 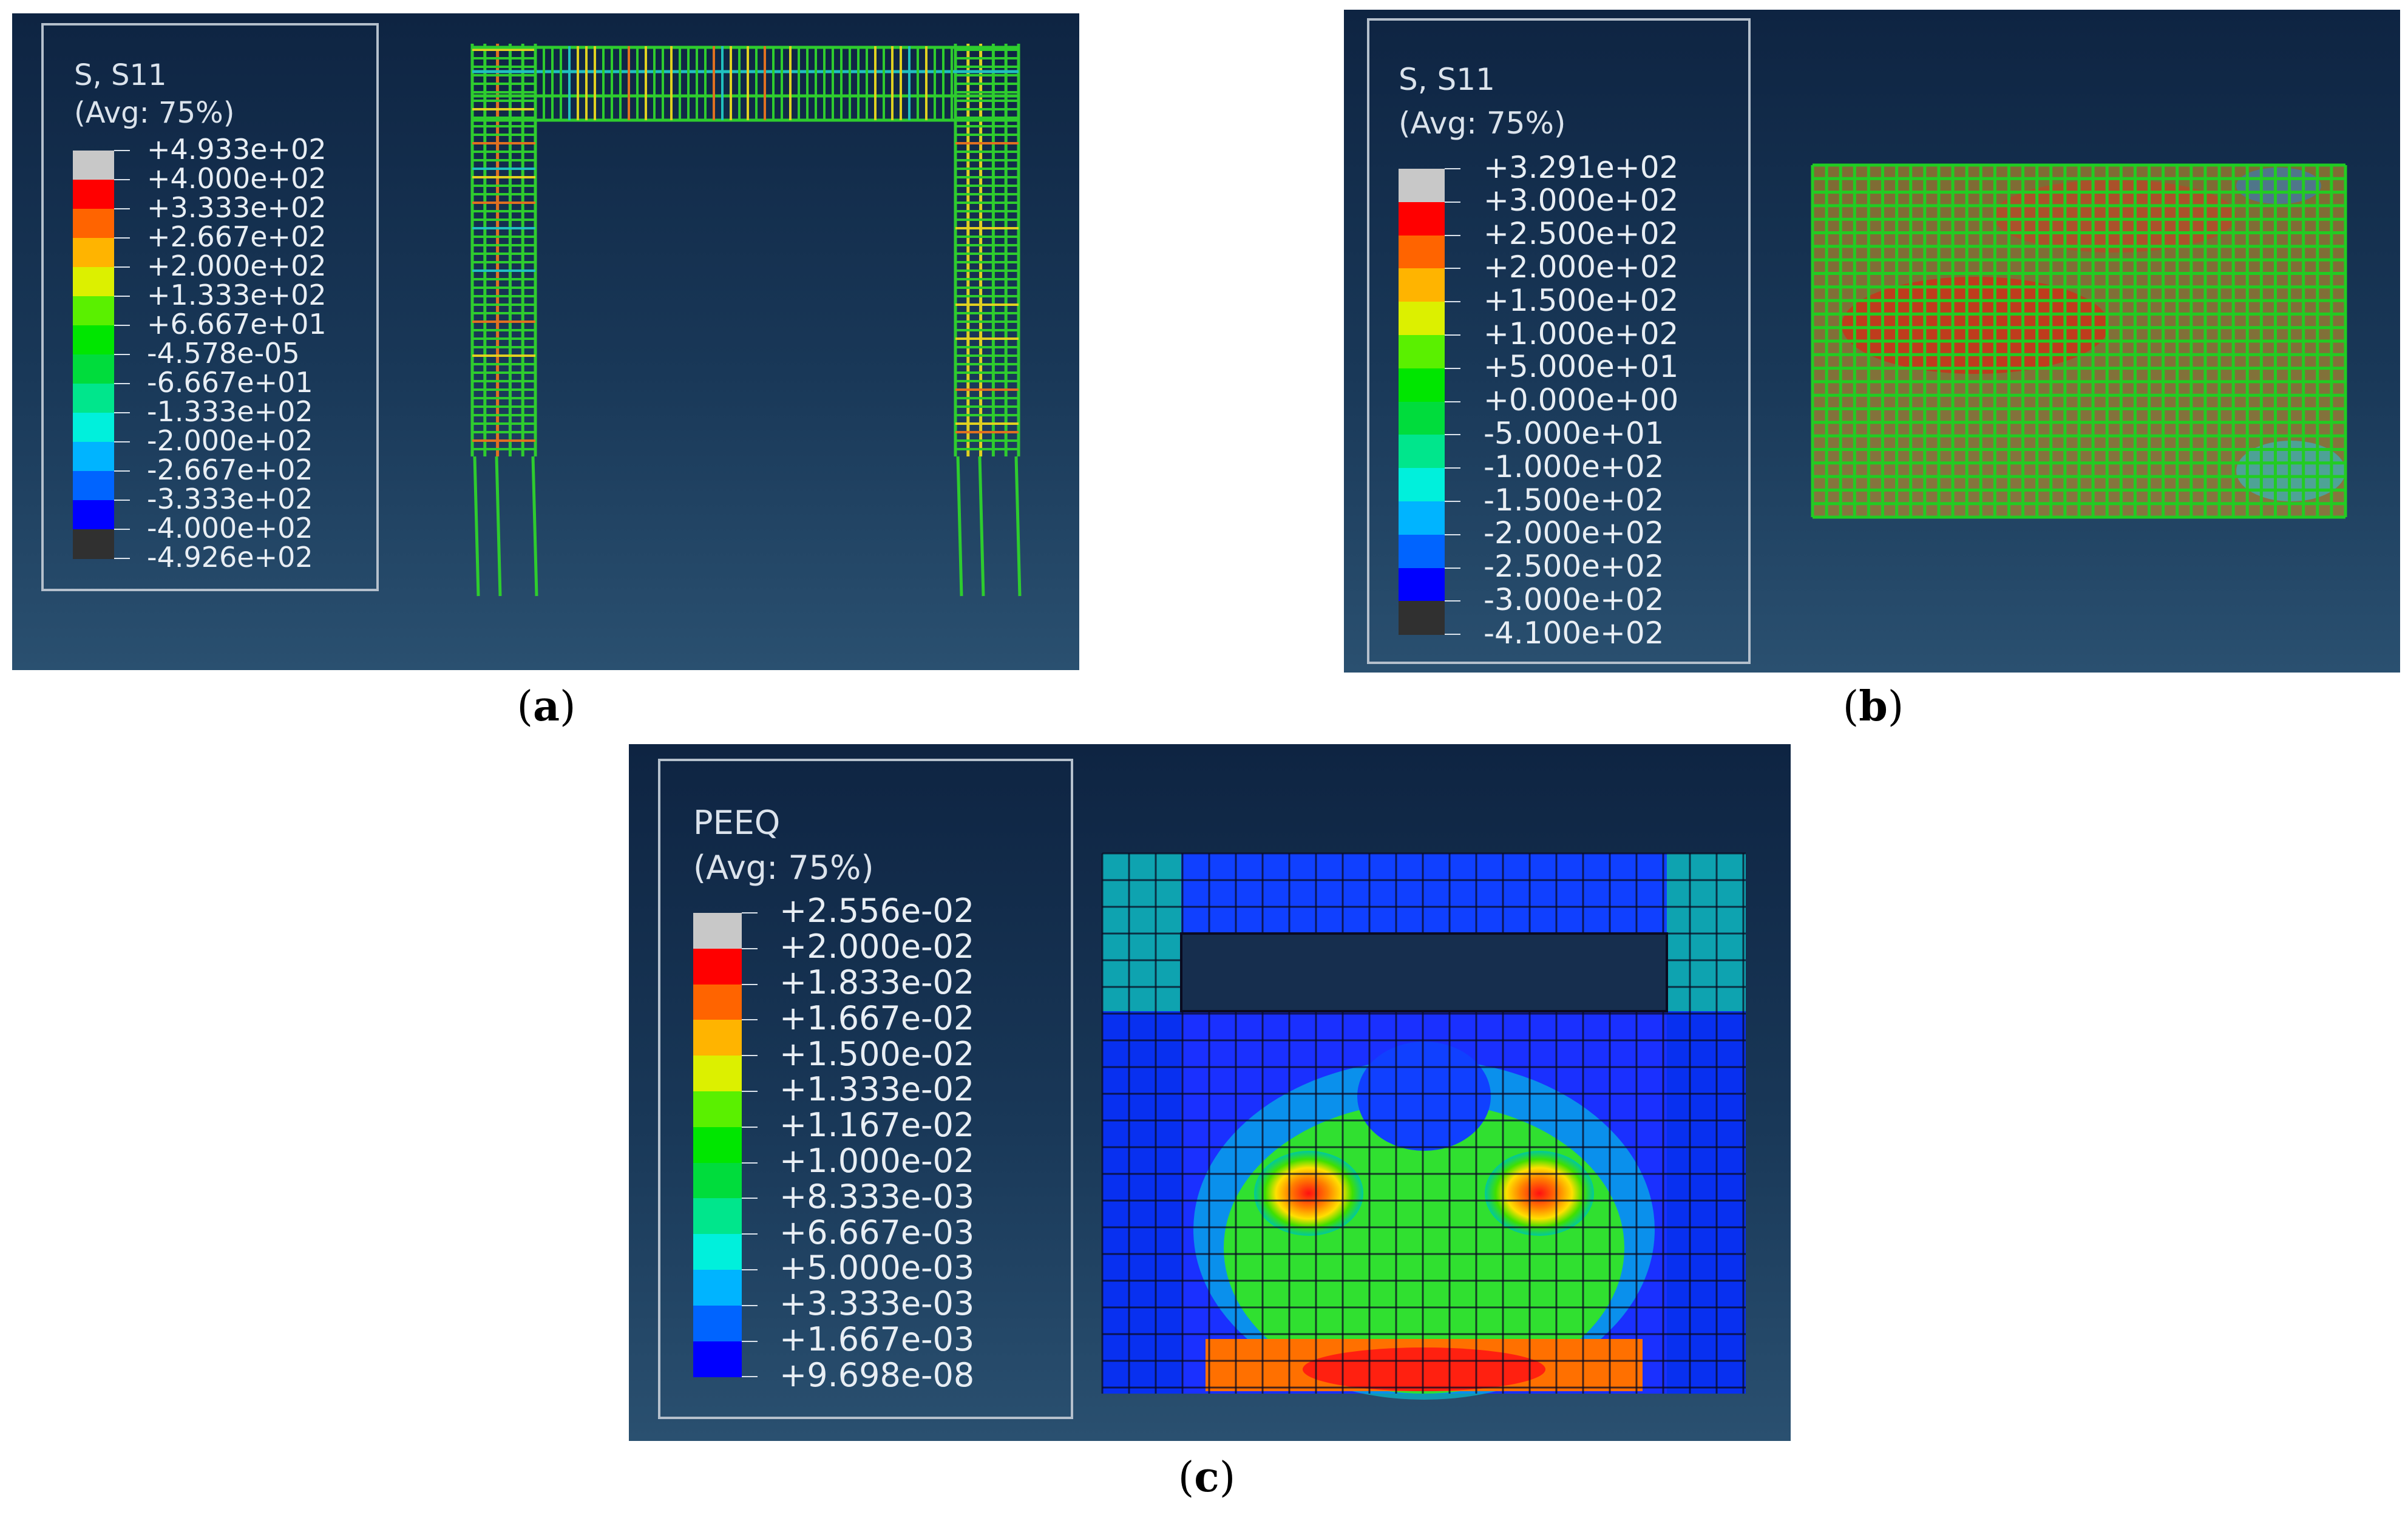 What do you see at coordinates (237, 265) in the screenshot?
I see `legend-tick-label: +2.000e+02` at bounding box center [237, 265].